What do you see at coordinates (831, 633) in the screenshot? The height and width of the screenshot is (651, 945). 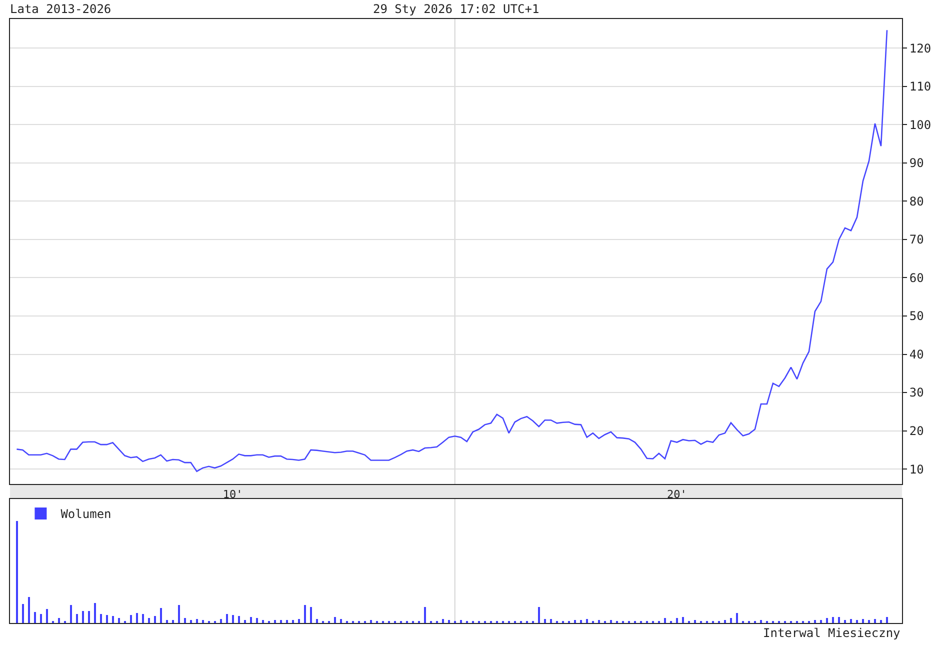 I see `text: Interwal Miesieczny` at bounding box center [831, 633].